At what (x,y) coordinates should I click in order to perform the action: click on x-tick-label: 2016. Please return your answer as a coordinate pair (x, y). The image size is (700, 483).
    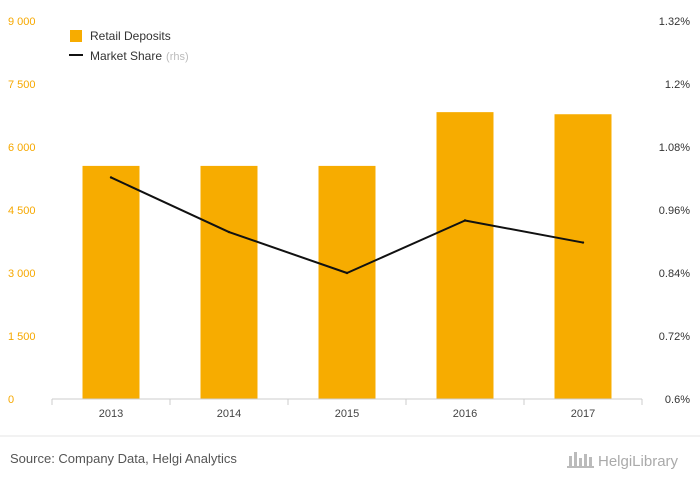
    Looking at the image, I should click on (465, 414).